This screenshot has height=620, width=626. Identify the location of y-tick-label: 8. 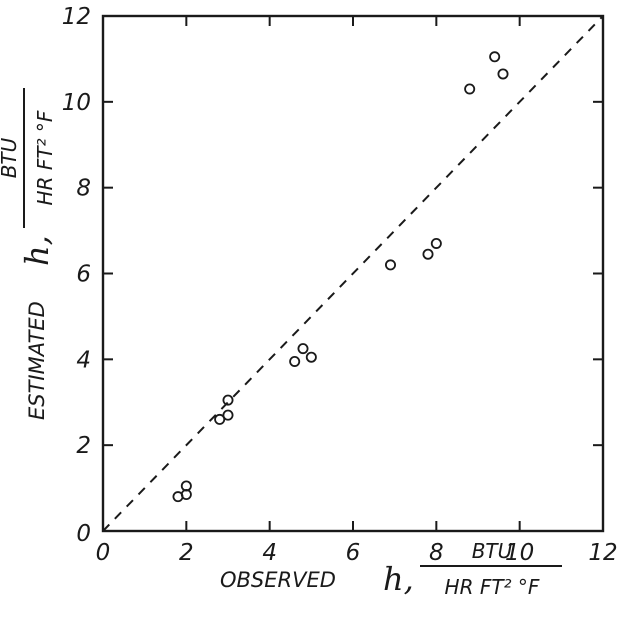
(83, 189).